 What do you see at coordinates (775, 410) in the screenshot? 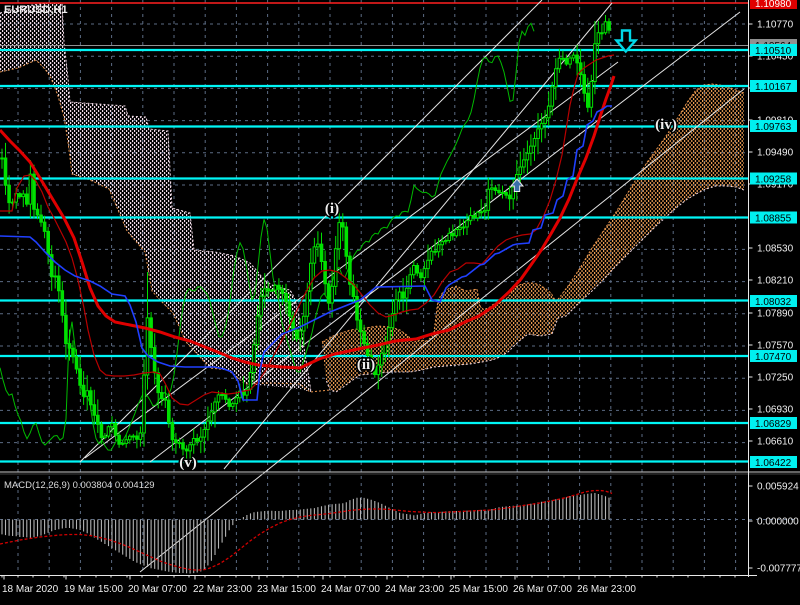
I see `svg-text: 1.06930` at bounding box center [775, 410].